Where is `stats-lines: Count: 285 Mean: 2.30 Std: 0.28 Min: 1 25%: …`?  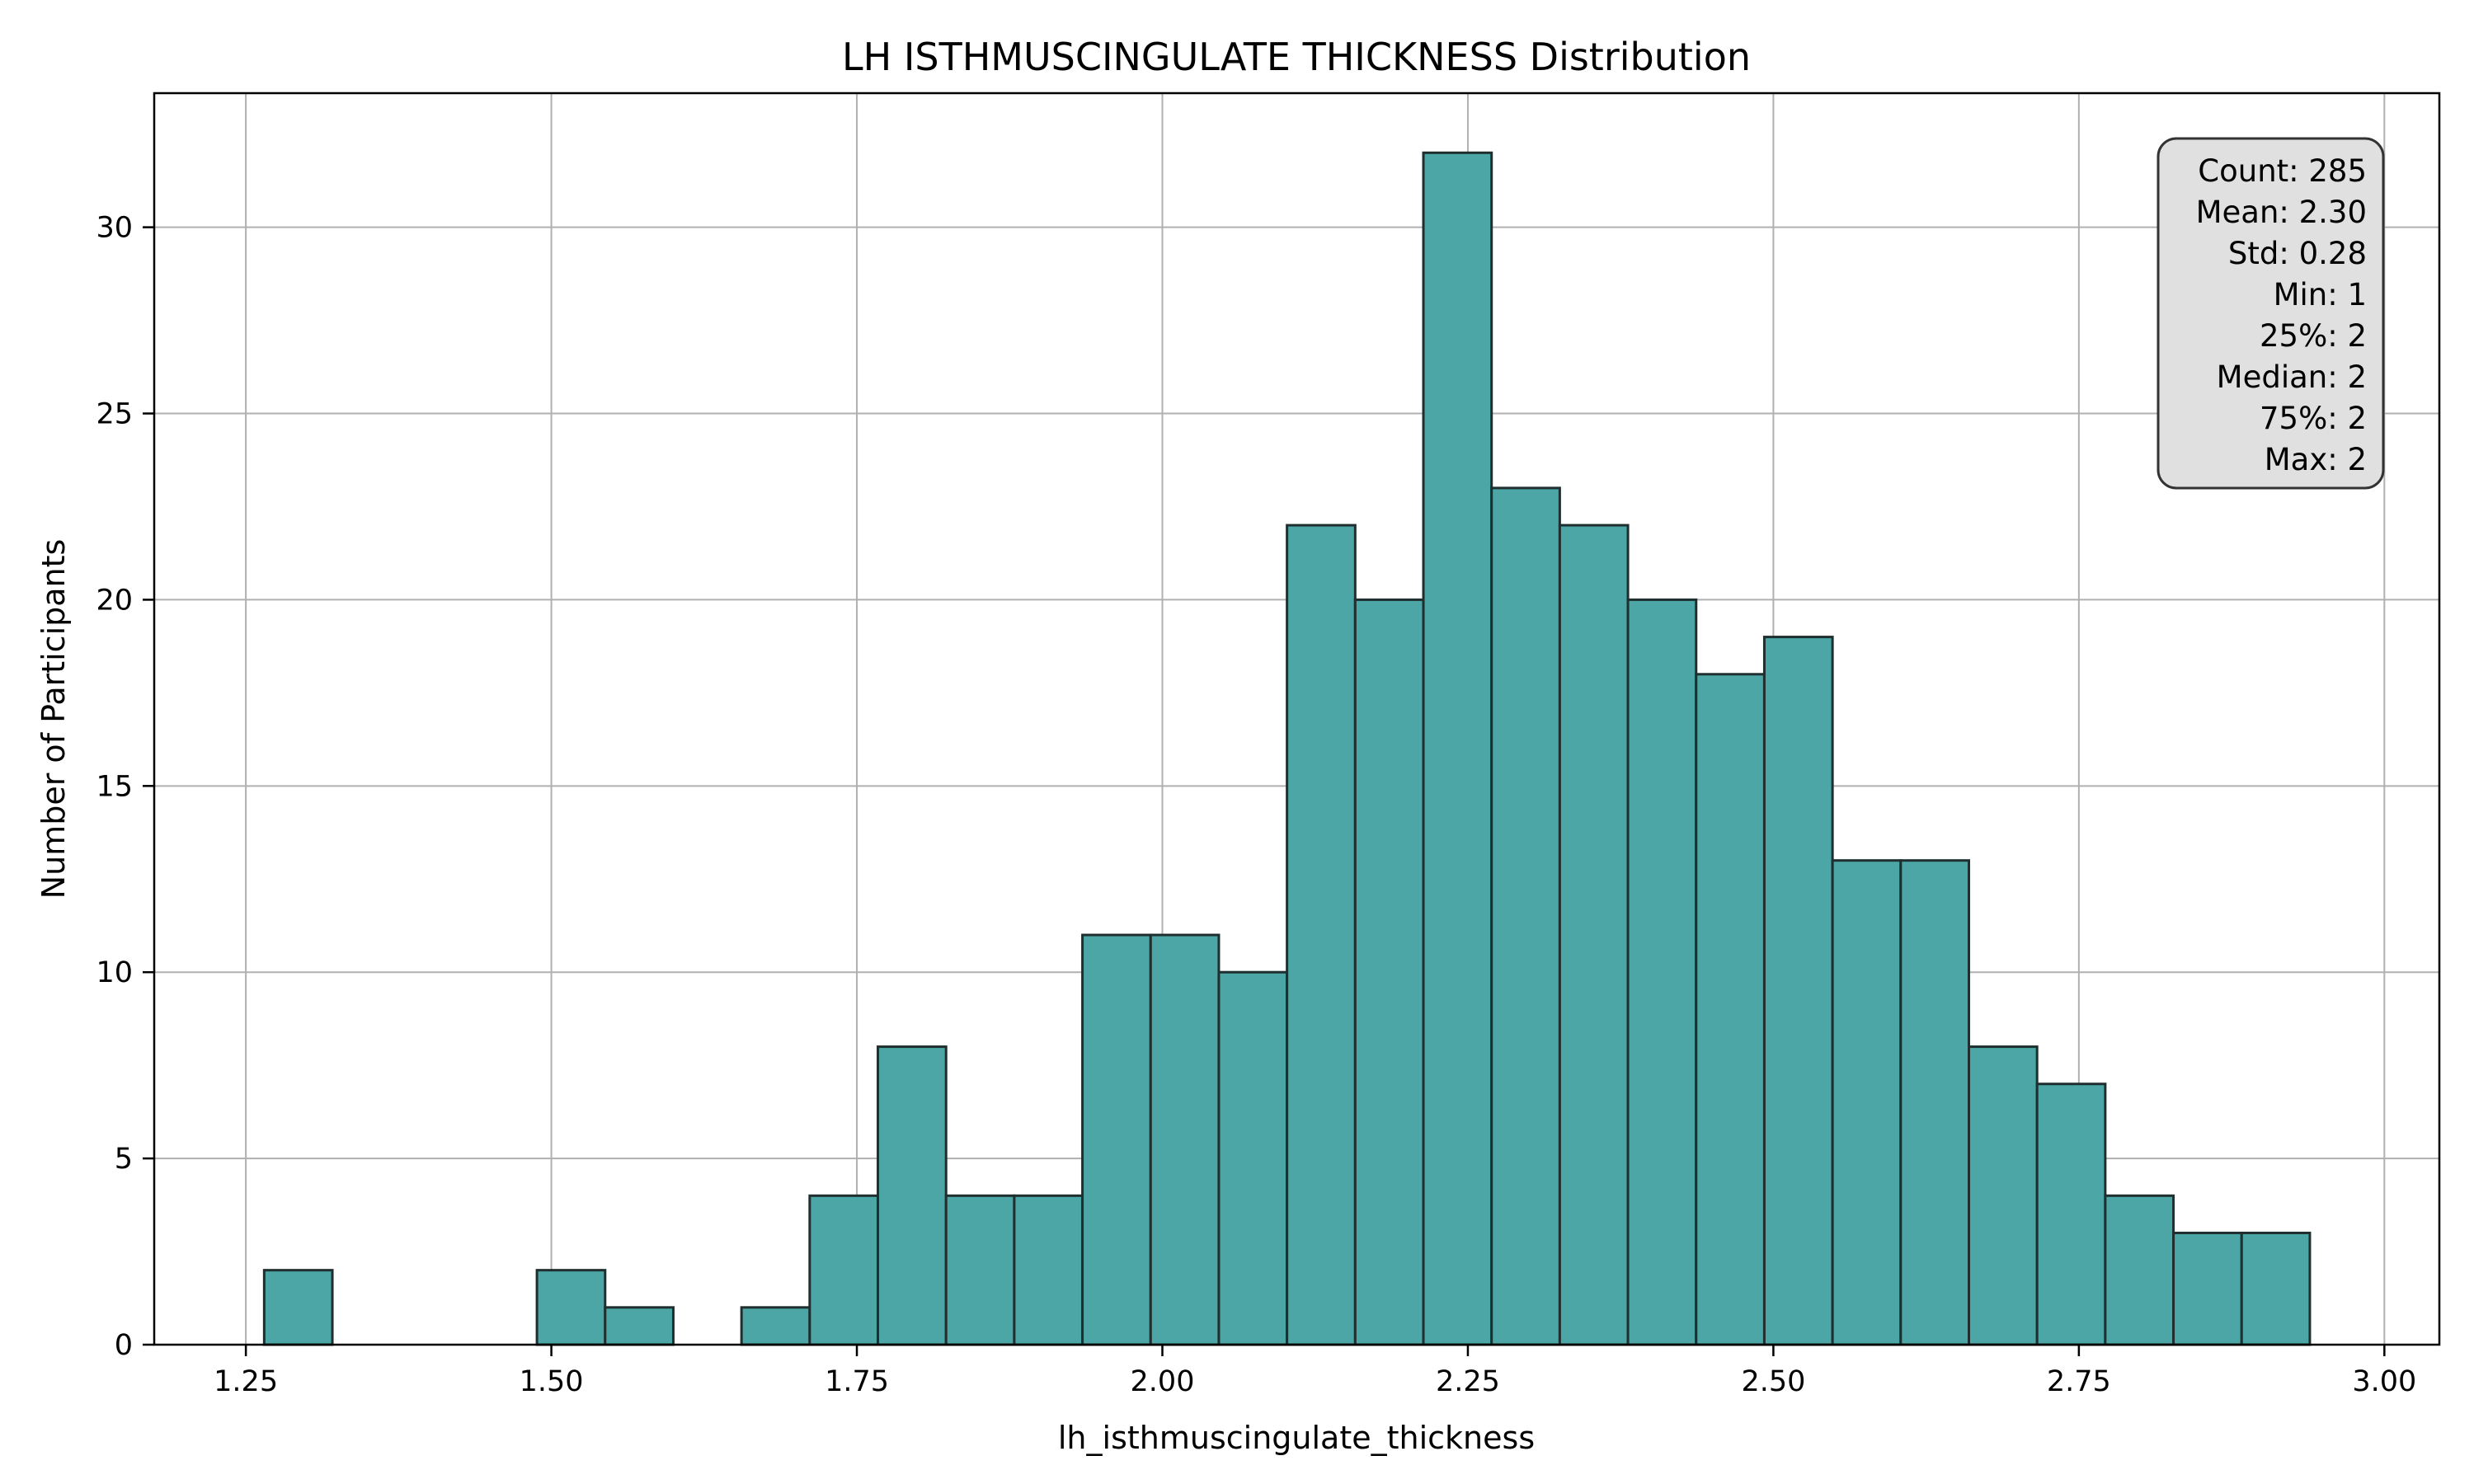
stats-lines: Count: 285 Mean: 2.30 Std: 0.28 Min: 1 25%: … is located at coordinates (2281, 315).